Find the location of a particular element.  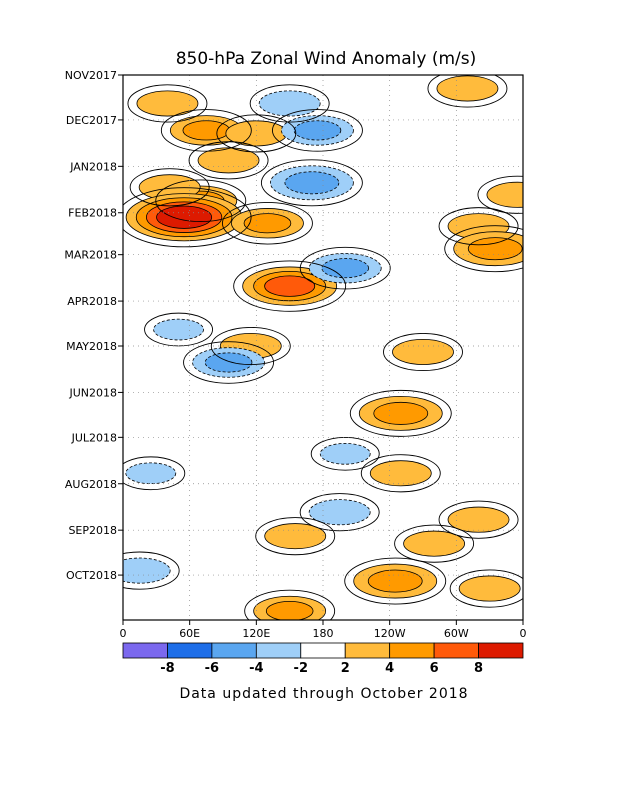

x-tick-label: 180 is located at coordinates (323, 633).